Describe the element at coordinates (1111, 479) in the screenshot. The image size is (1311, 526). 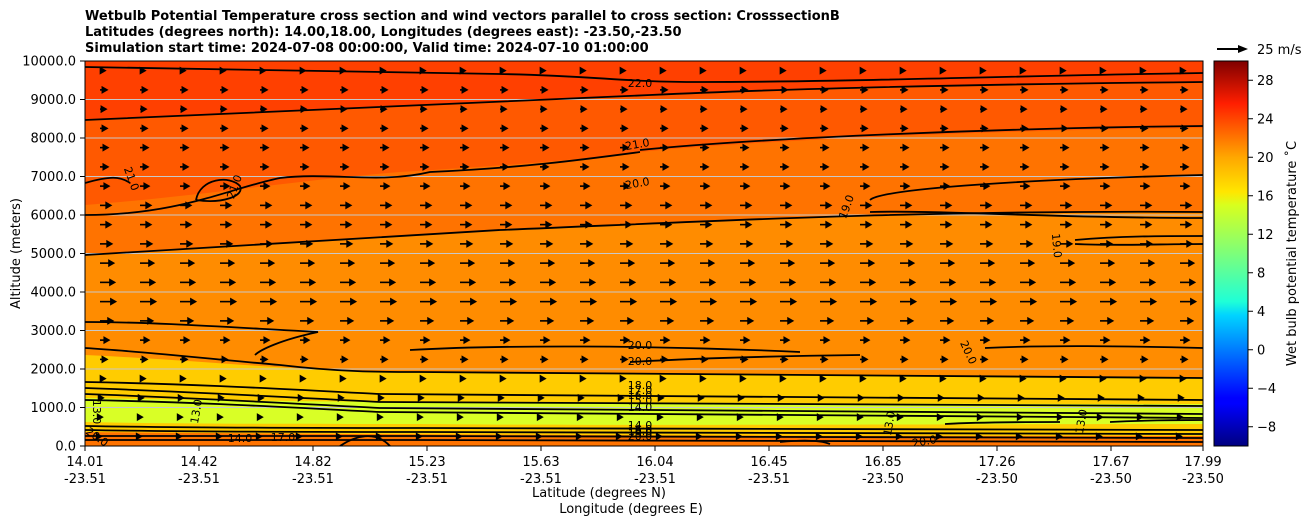
I see `x-tick-label-longitude: -23.50` at that location.